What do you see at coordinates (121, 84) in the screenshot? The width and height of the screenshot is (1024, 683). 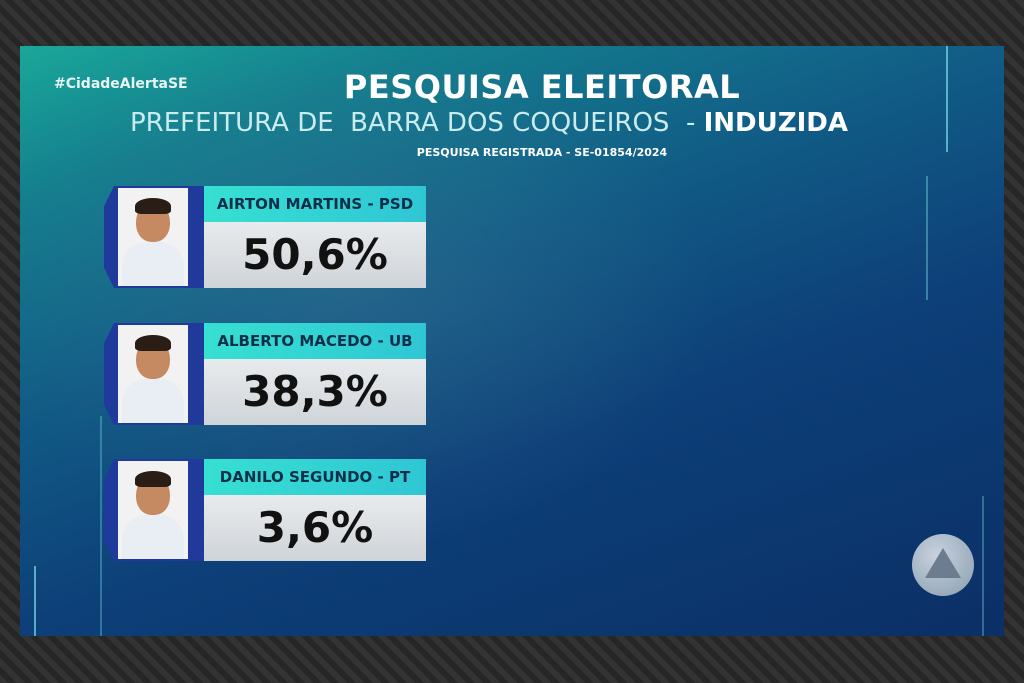 I see `hashtag: #CidadeAlertaSE` at bounding box center [121, 84].